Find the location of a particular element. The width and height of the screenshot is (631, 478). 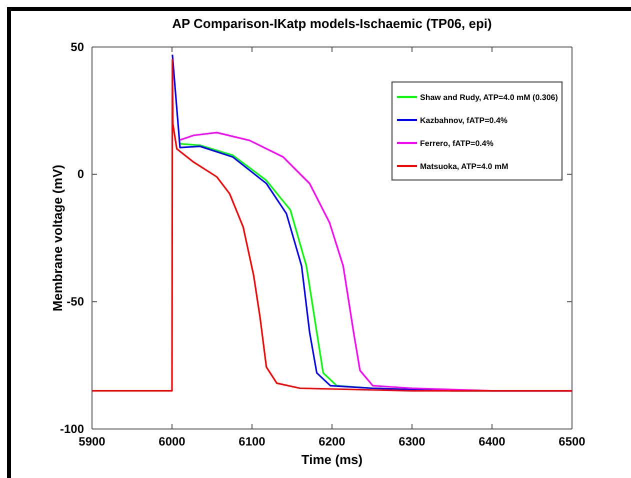

legend-label: Kazbahnov, fATP=0.4% is located at coordinates (464, 120).